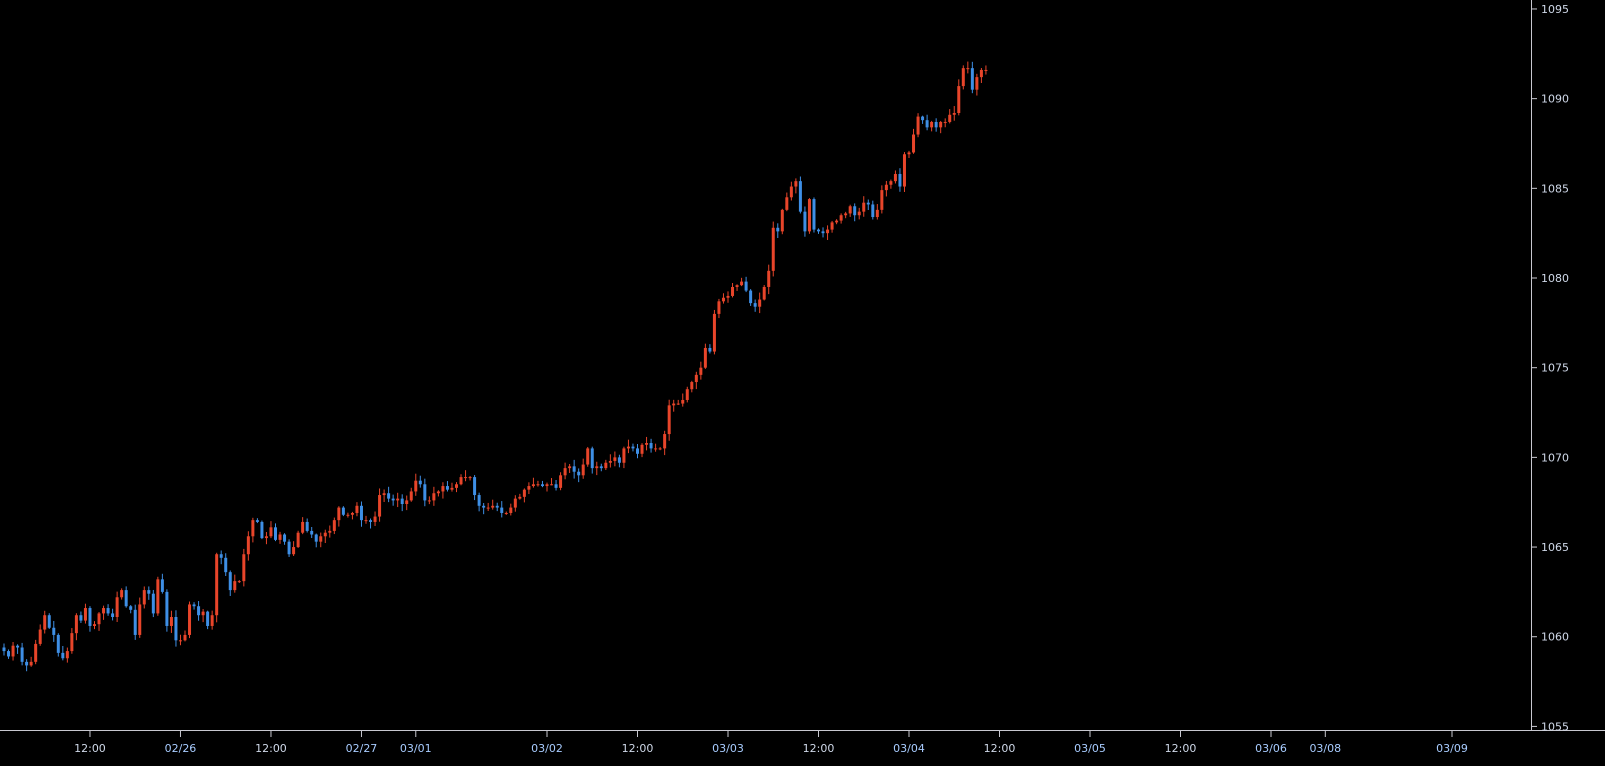 This screenshot has height=766, width=1605. What do you see at coordinates (1555, 637) in the screenshot?
I see `y-tick-label: 1060` at bounding box center [1555, 637].